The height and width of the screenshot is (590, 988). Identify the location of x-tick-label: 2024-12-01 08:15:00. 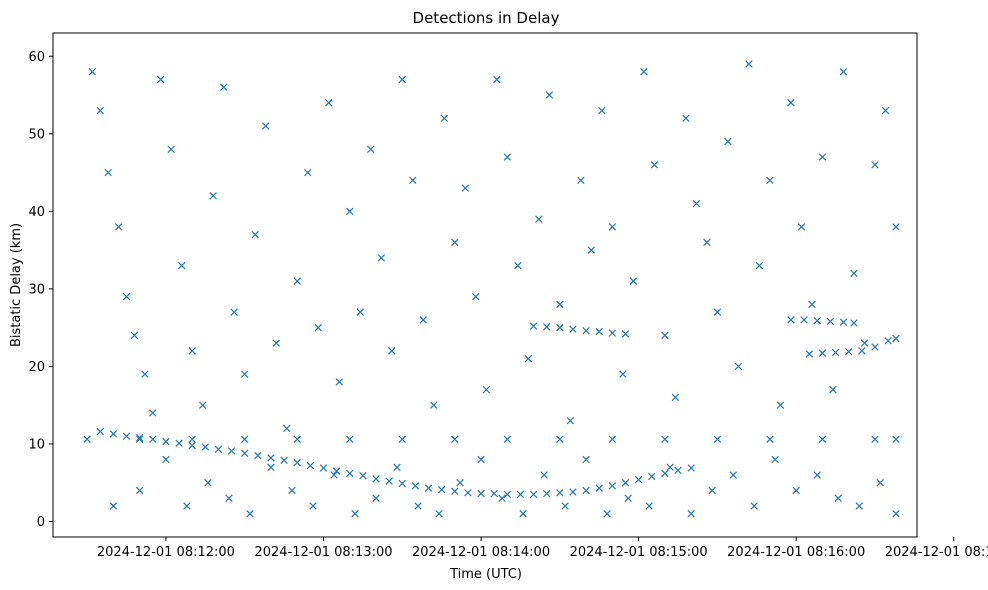
(639, 552).